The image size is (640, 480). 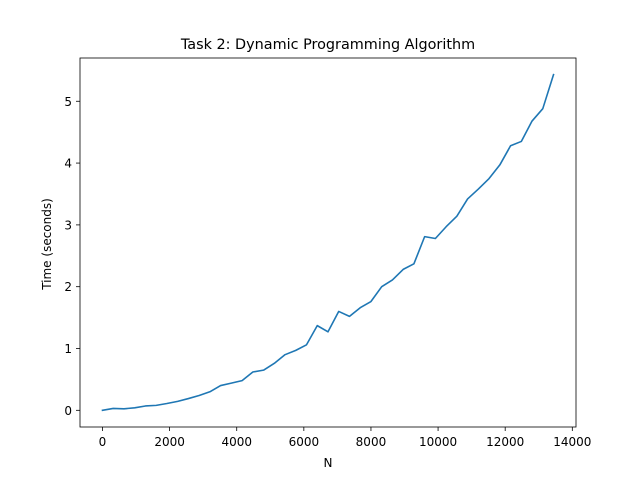 What do you see at coordinates (304, 442) in the screenshot?
I see `x-tick-label: 6000` at bounding box center [304, 442].